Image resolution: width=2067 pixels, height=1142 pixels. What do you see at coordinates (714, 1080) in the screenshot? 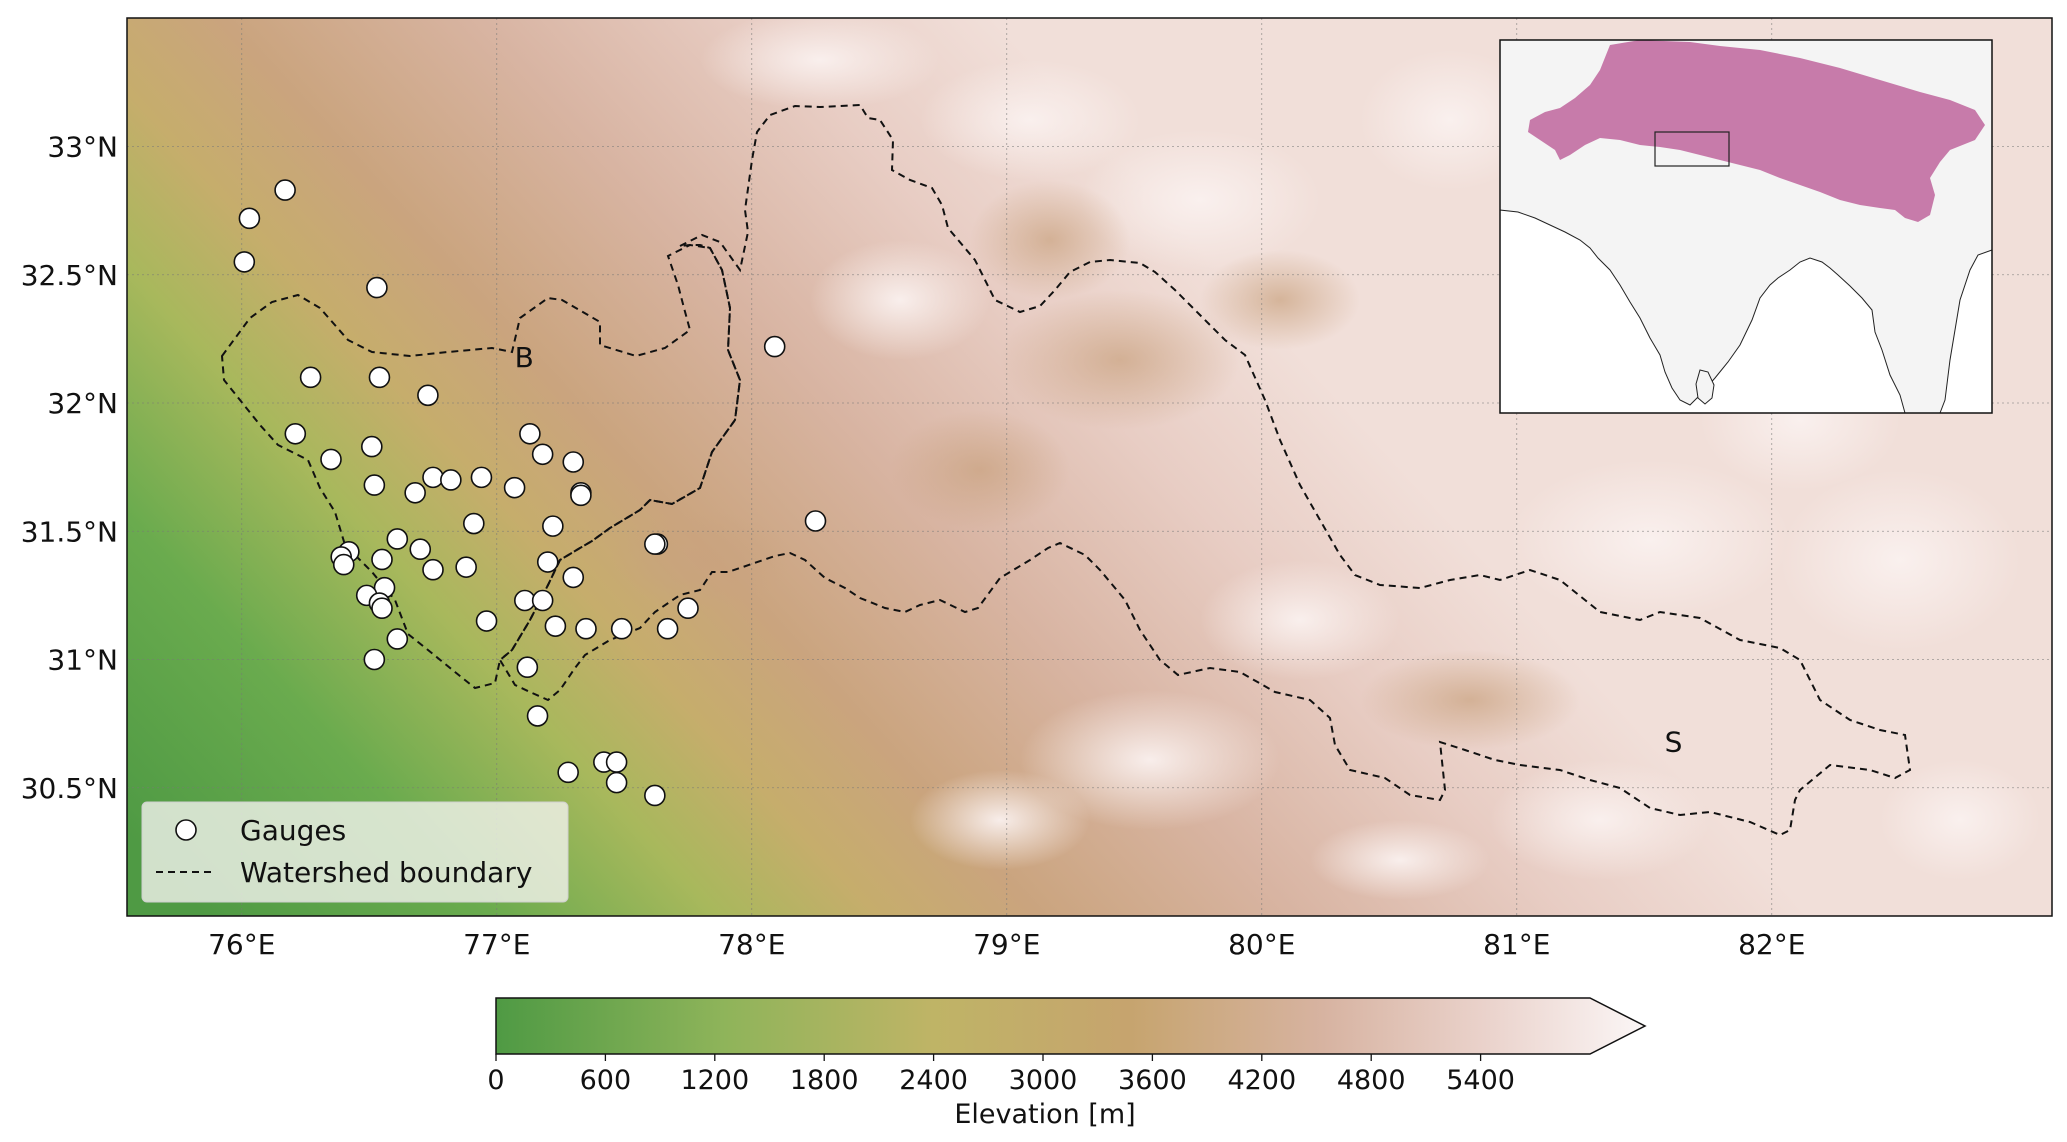
I see `colorbar-tick-label-2: 1200` at bounding box center [714, 1080].